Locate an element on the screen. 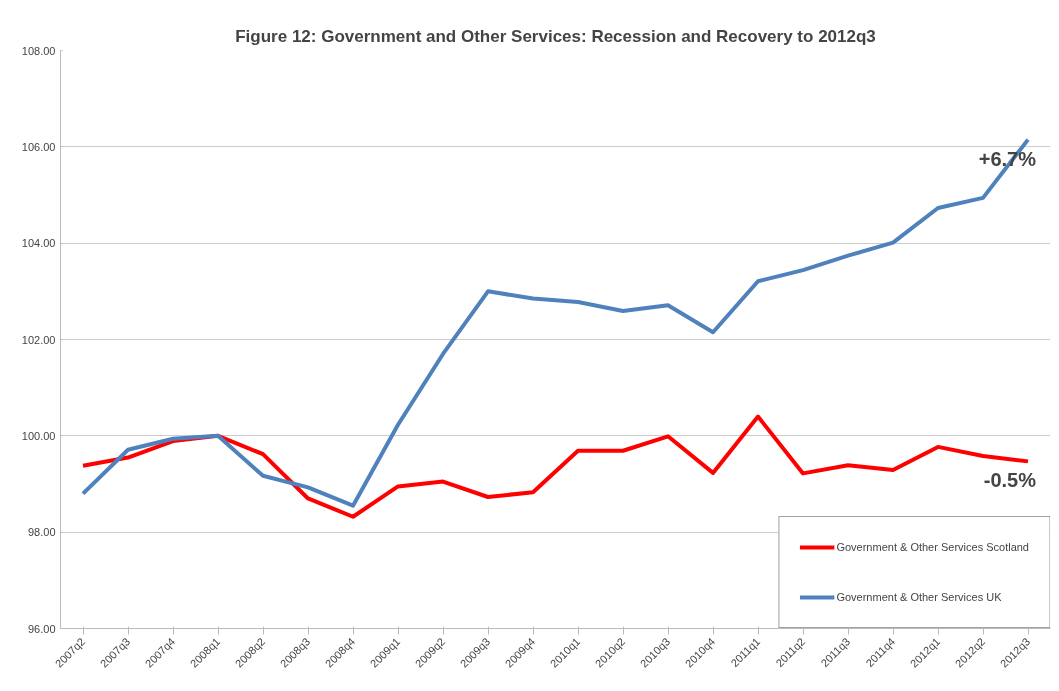  legend-label: Government & Other Services Scotland is located at coordinates (932, 547).